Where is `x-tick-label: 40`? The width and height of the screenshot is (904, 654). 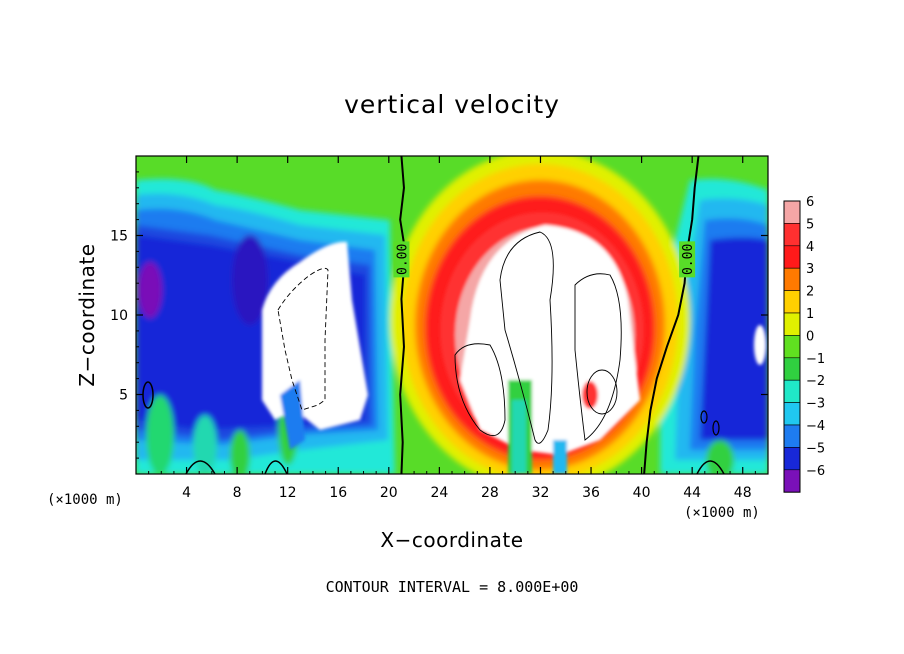 x-tick-label: 40 is located at coordinates (642, 493).